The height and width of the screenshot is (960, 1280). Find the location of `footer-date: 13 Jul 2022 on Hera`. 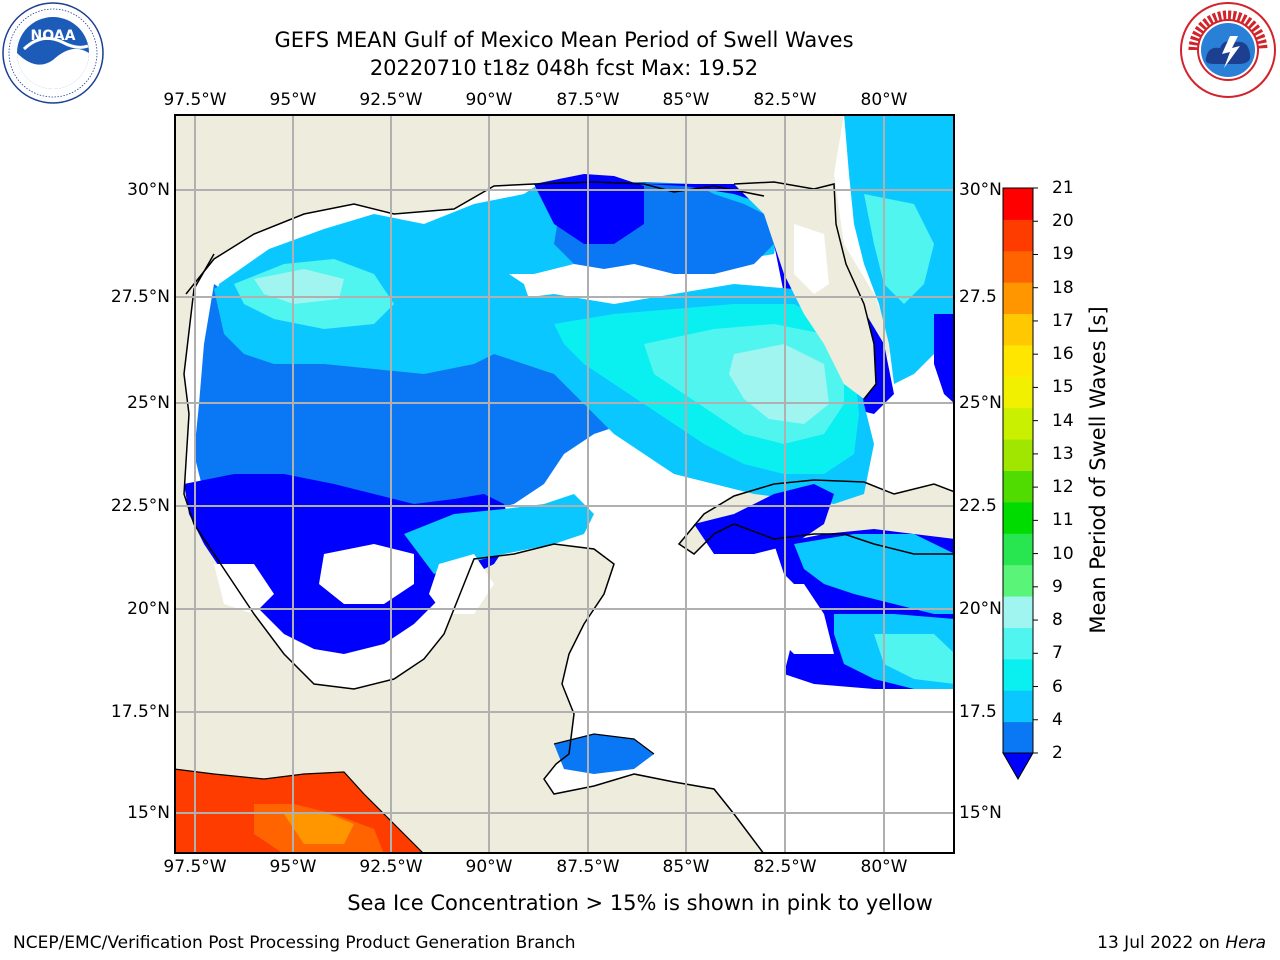

footer-date: 13 Jul 2022 on Hera is located at coordinates (1181, 943).